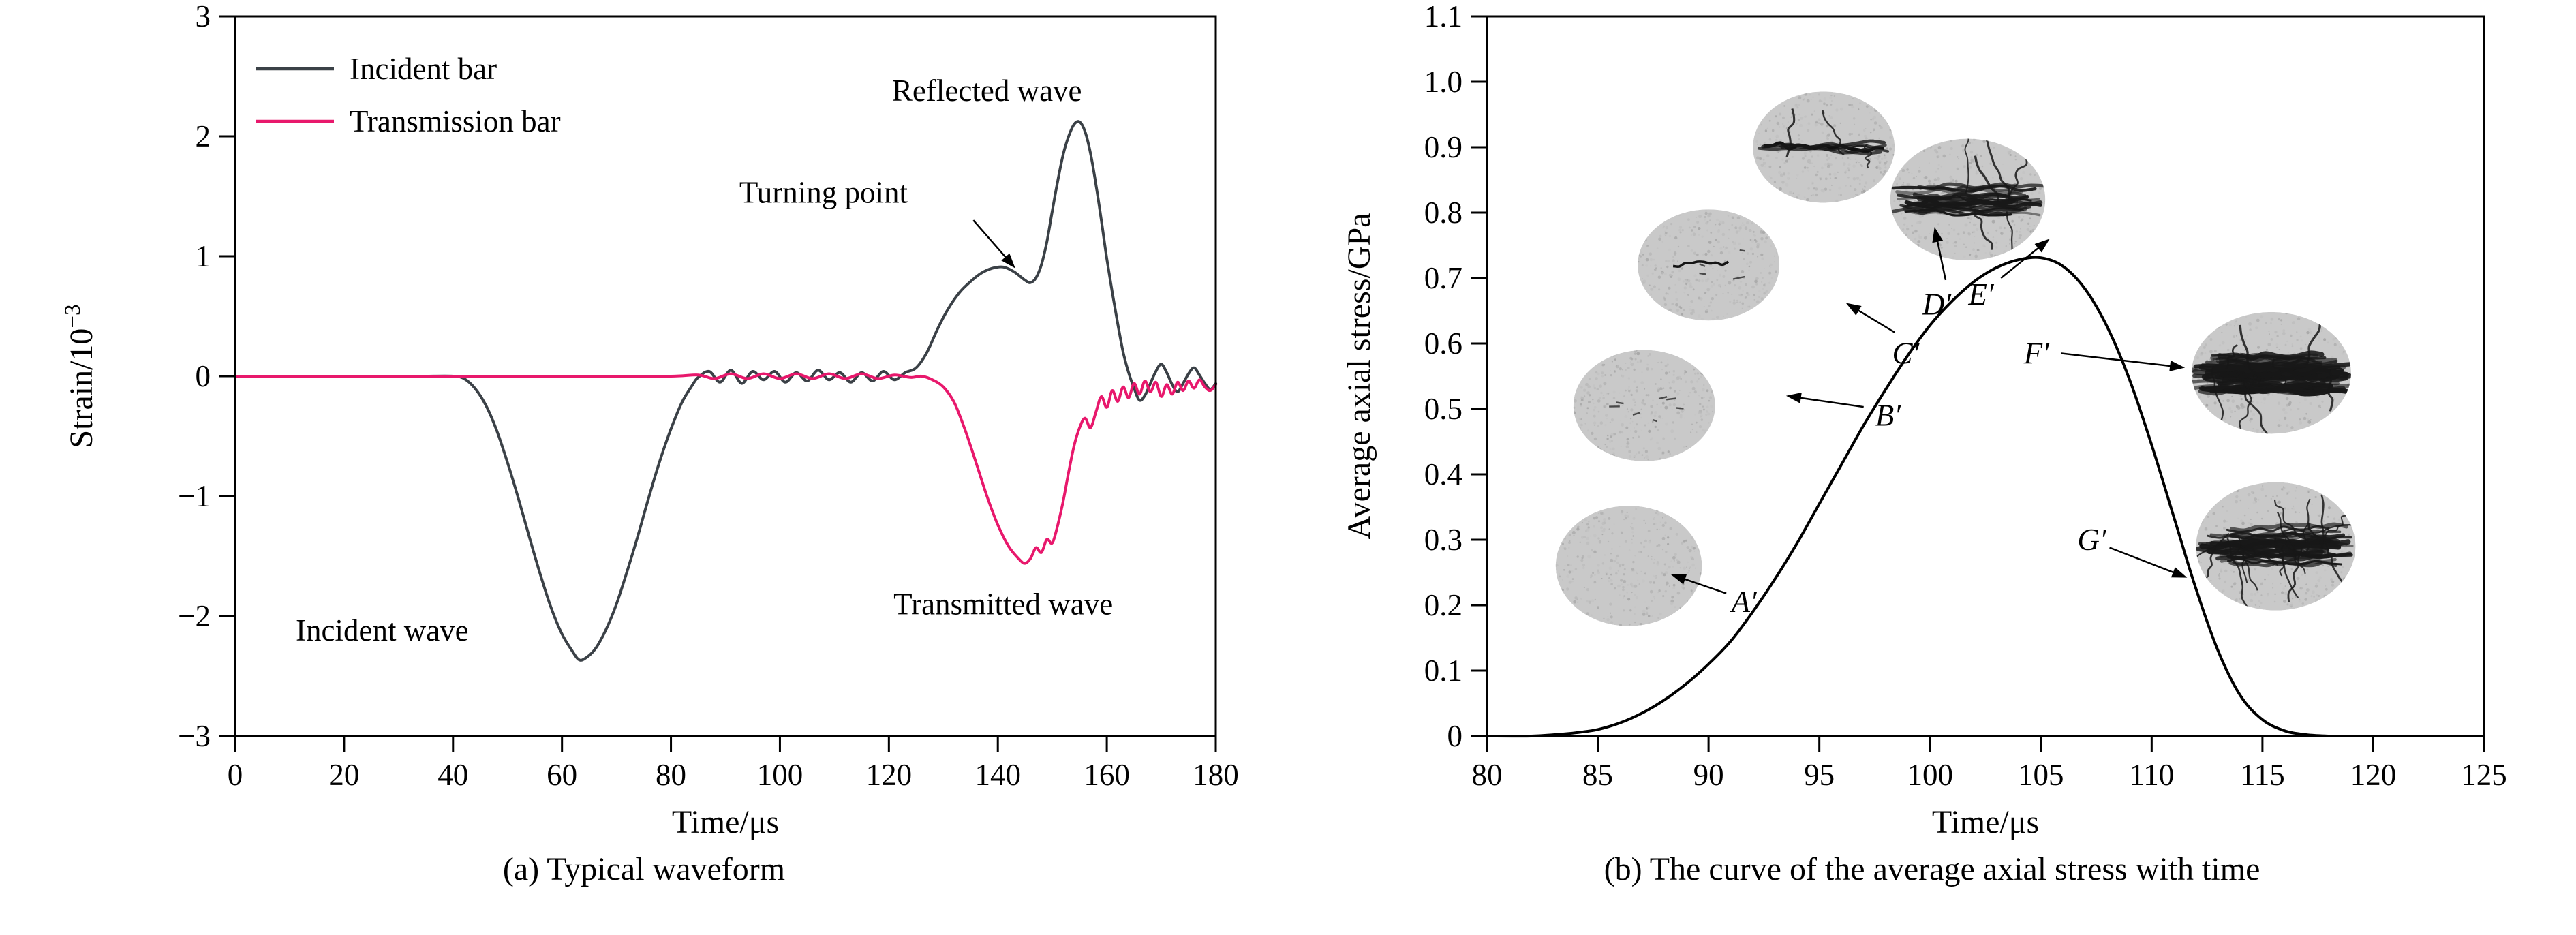 The width and height of the screenshot is (2576, 935). Describe the element at coordinates (1906, 353) in the screenshot. I see `annotation-label: C′` at that location.